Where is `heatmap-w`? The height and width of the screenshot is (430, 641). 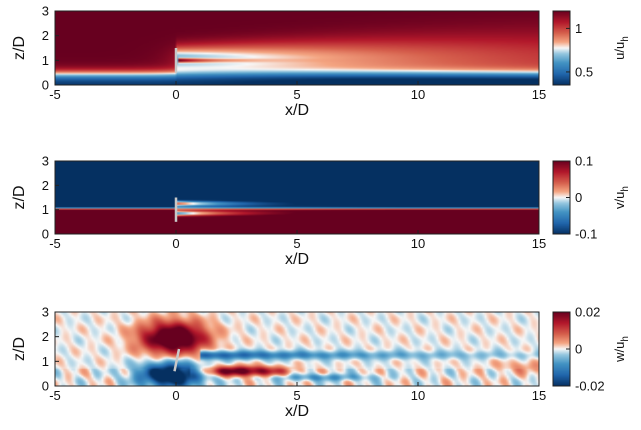 heatmap-w is located at coordinates (297, 349).